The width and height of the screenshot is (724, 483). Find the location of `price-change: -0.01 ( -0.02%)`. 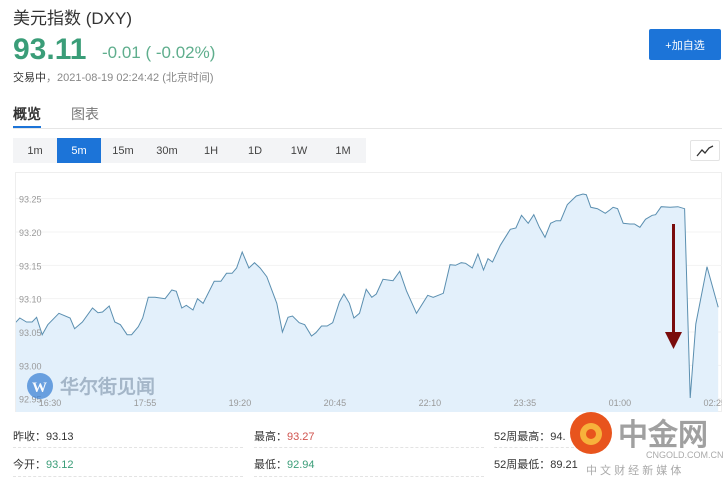

price-change: -0.01 ( -0.02%) is located at coordinates (159, 52).